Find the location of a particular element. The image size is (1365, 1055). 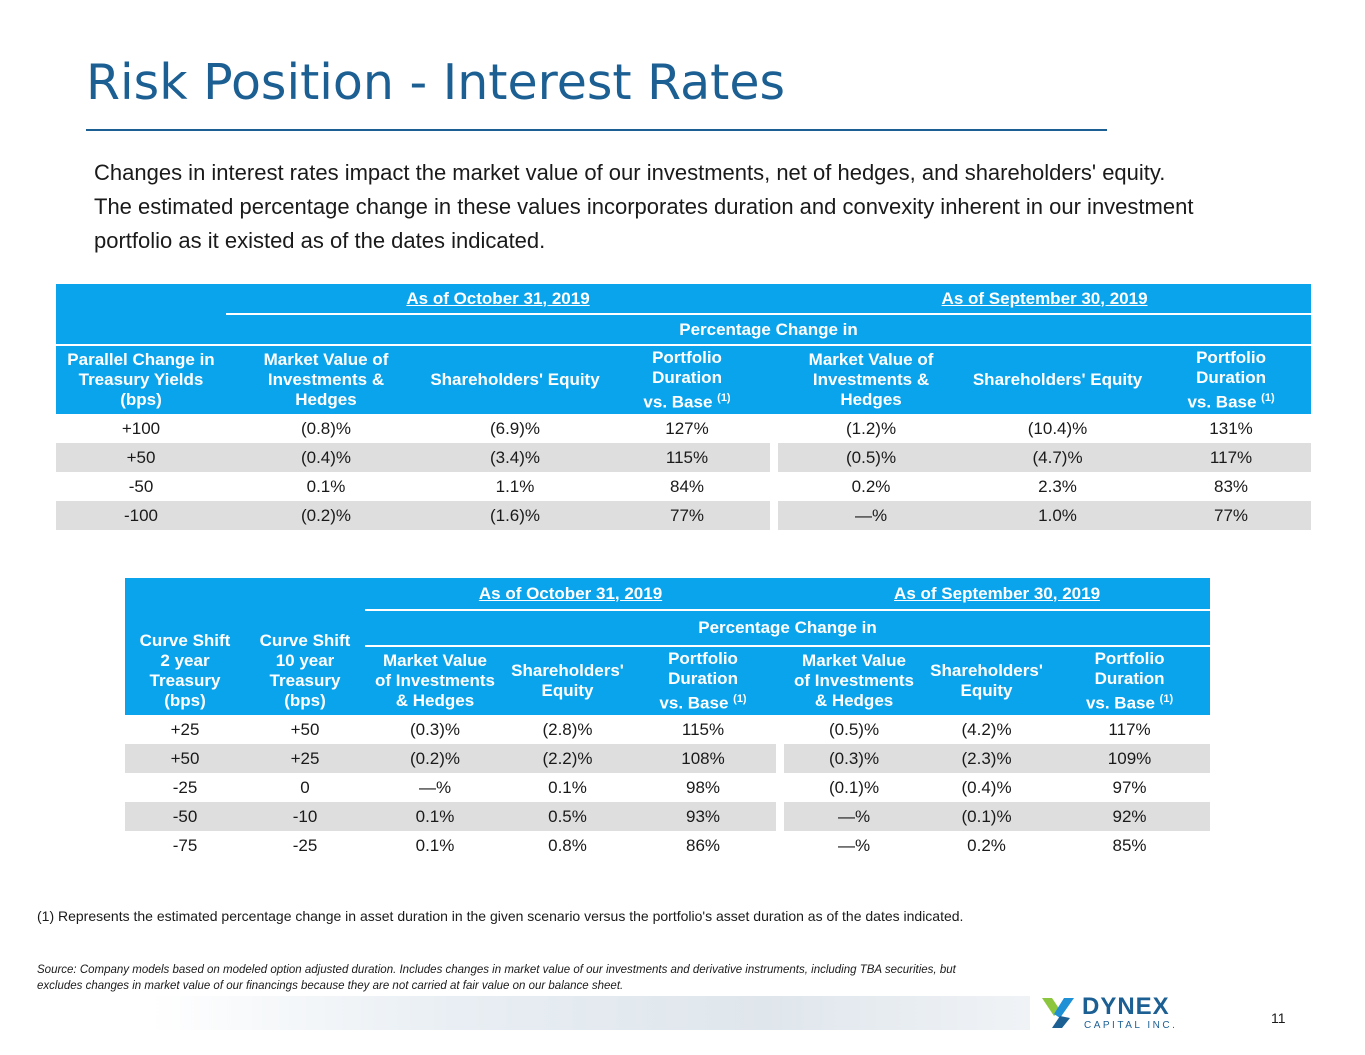

table-cell: (2.3)% is located at coordinates (987, 758).